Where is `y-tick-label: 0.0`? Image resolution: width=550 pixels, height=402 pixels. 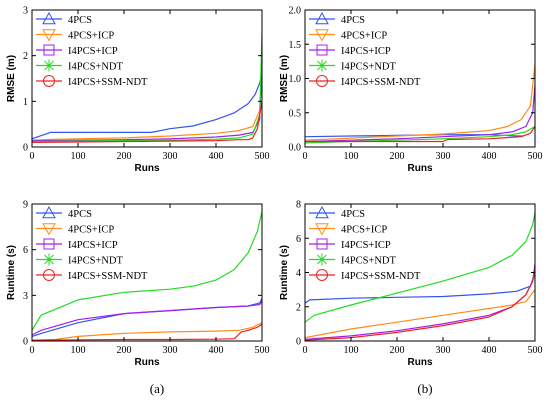 y-tick-label: 0.0 is located at coordinates (295, 148).